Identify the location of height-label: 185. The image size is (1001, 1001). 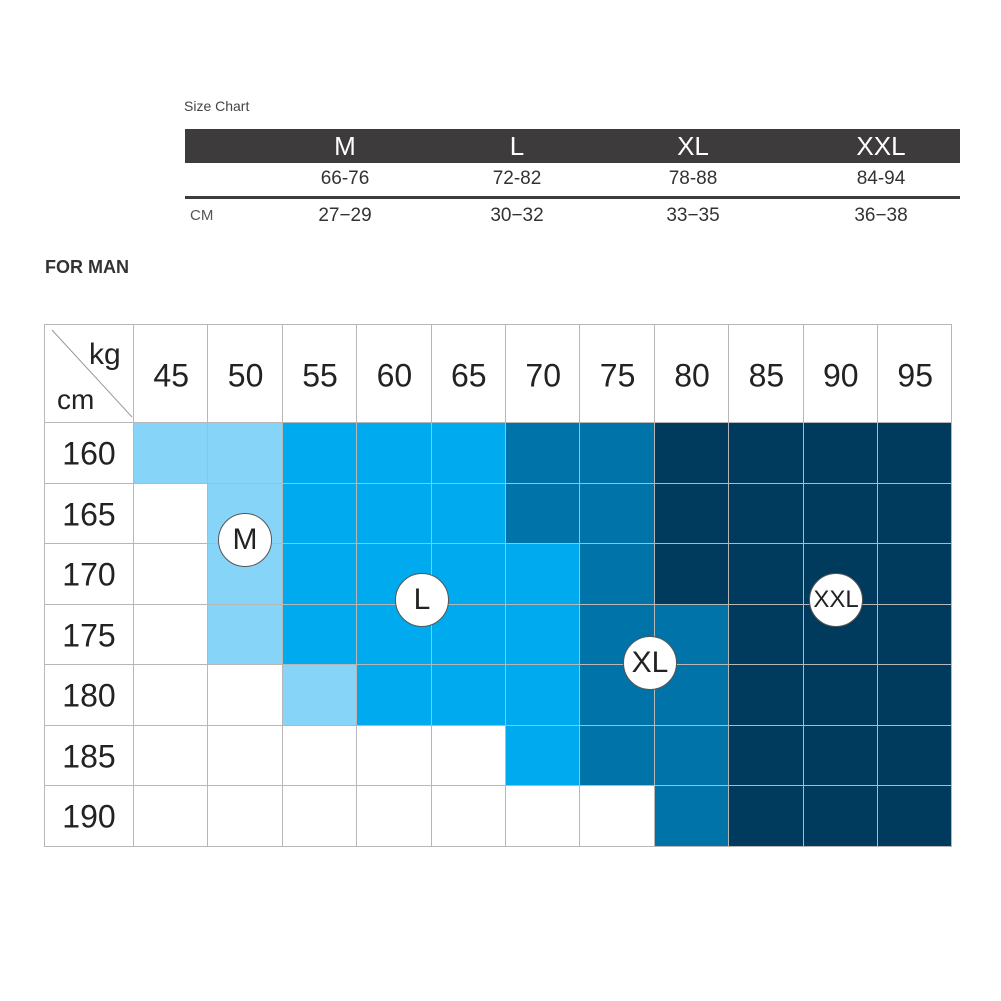
(89, 756).